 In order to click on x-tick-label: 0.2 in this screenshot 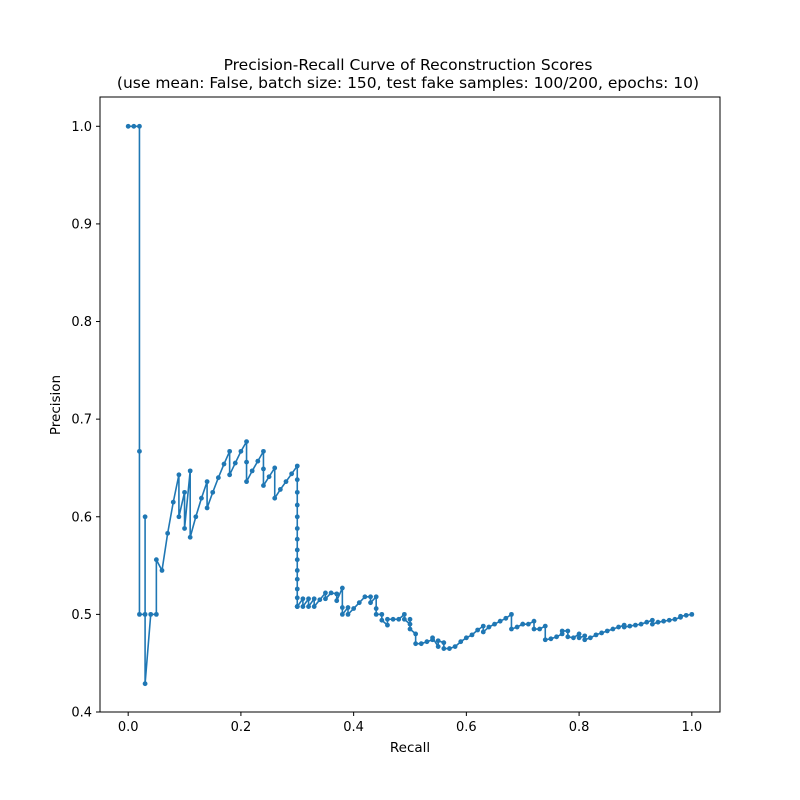, I will do `click(241, 727)`.